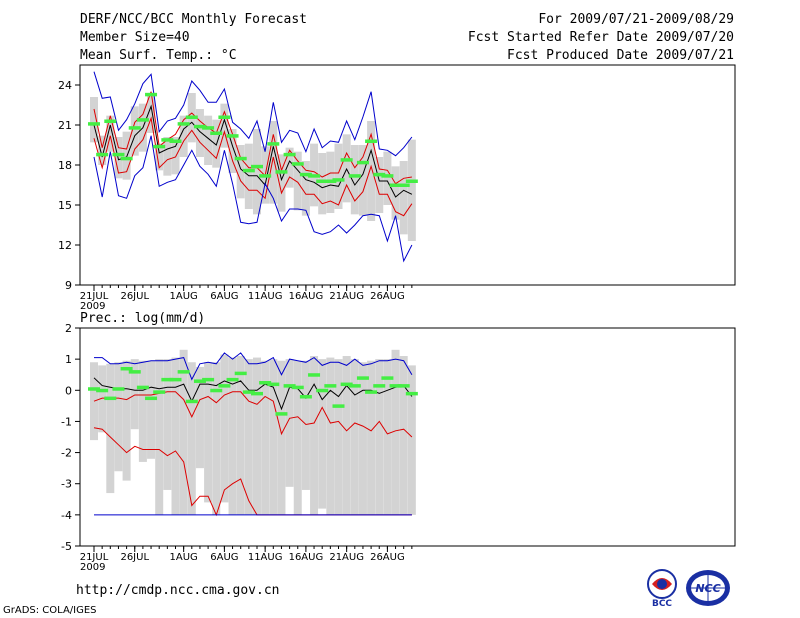  What do you see at coordinates (65, 85) in the screenshot?
I see `y-tick-label: 24` at bounding box center [65, 85].